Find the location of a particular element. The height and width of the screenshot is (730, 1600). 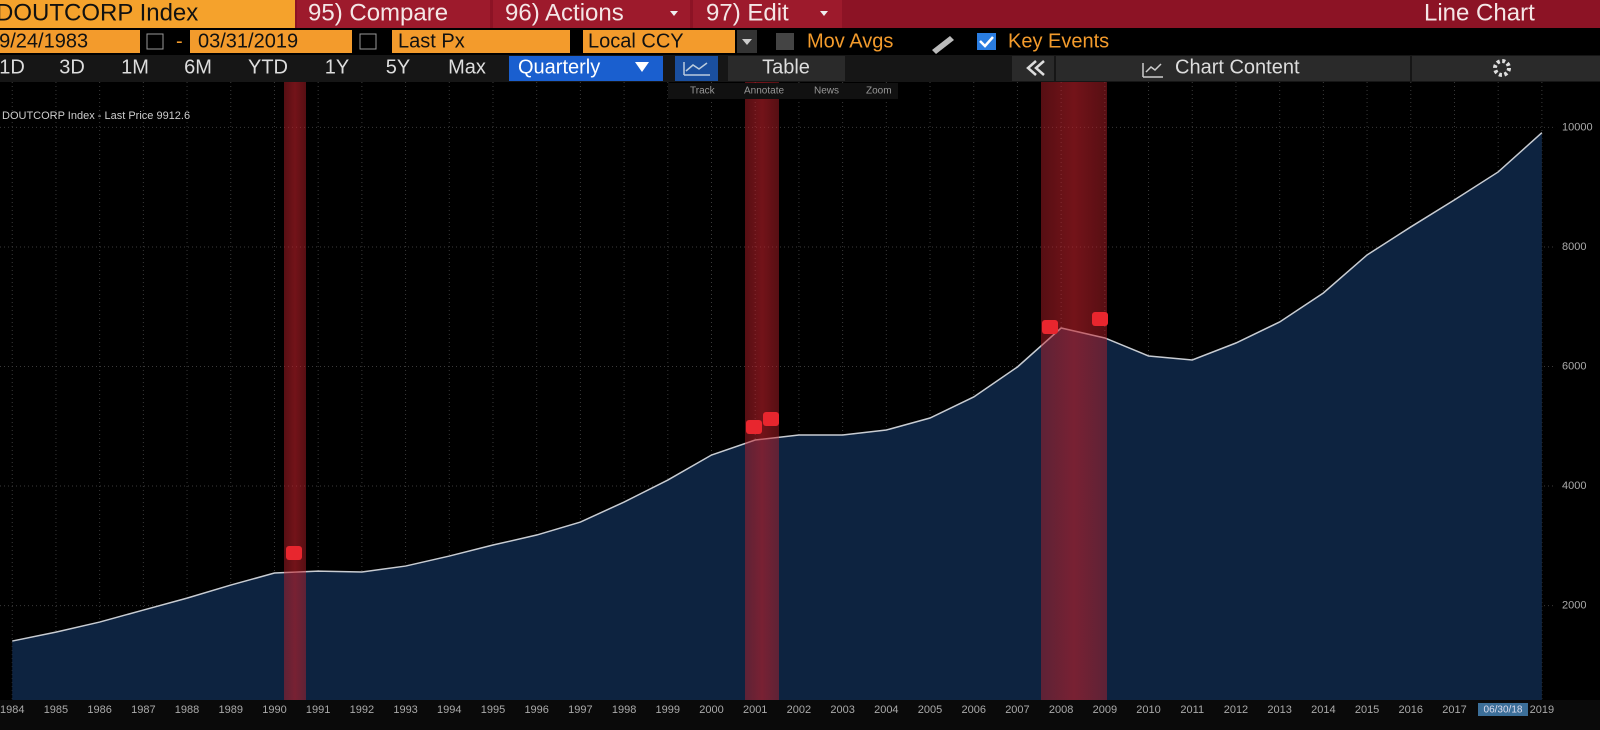

x-tick-label: 2012 is located at coordinates (1236, 710).